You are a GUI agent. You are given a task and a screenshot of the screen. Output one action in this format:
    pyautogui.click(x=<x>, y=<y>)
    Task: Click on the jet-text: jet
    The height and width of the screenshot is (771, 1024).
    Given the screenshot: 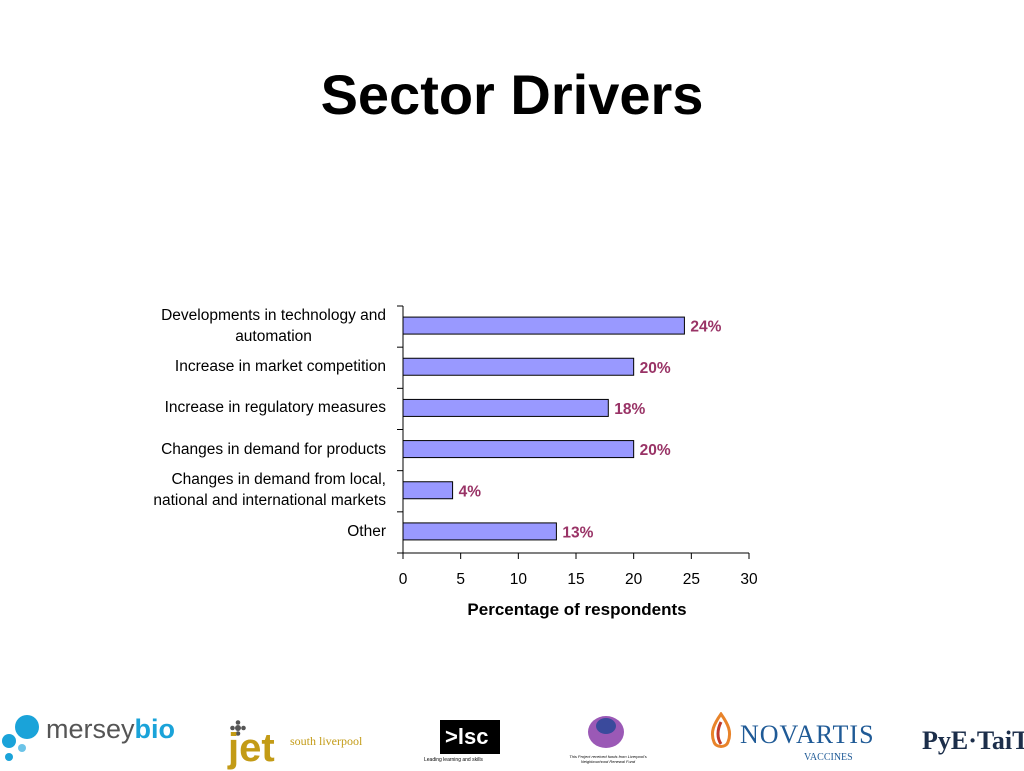 What is the action you would take?
    pyautogui.click(x=251, y=748)
    